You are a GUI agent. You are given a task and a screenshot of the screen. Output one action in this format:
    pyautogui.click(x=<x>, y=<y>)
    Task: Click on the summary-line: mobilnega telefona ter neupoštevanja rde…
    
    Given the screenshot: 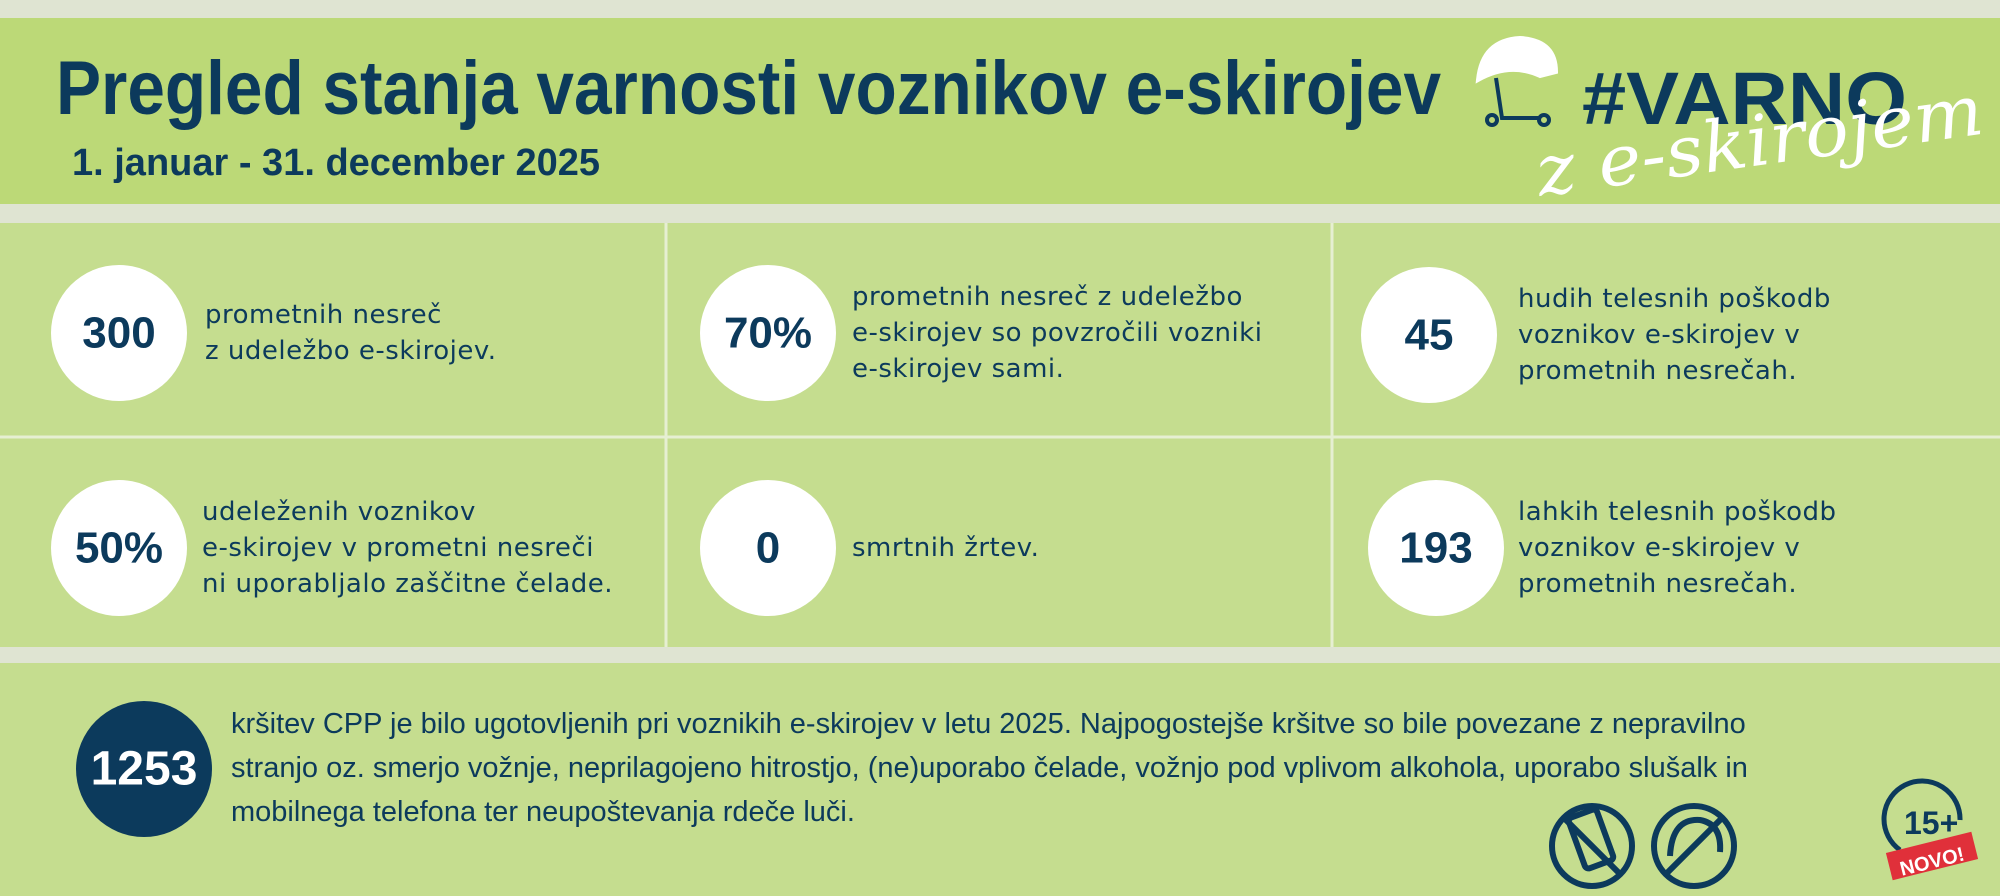 What is the action you would take?
    pyautogui.click(x=543, y=812)
    